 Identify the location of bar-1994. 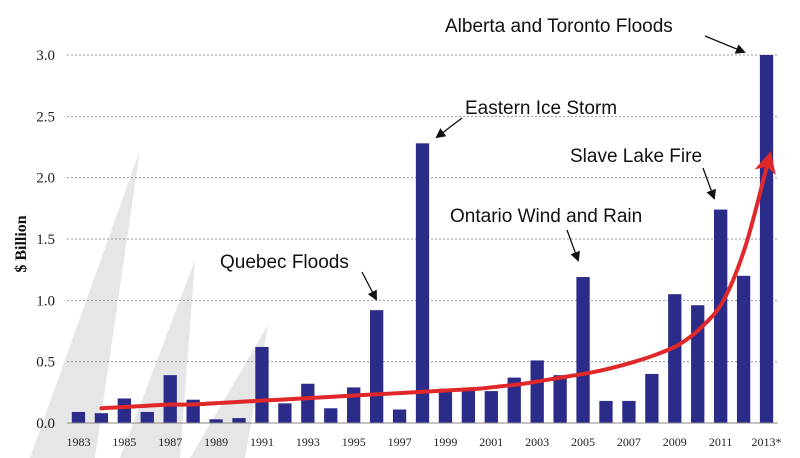
(331, 415).